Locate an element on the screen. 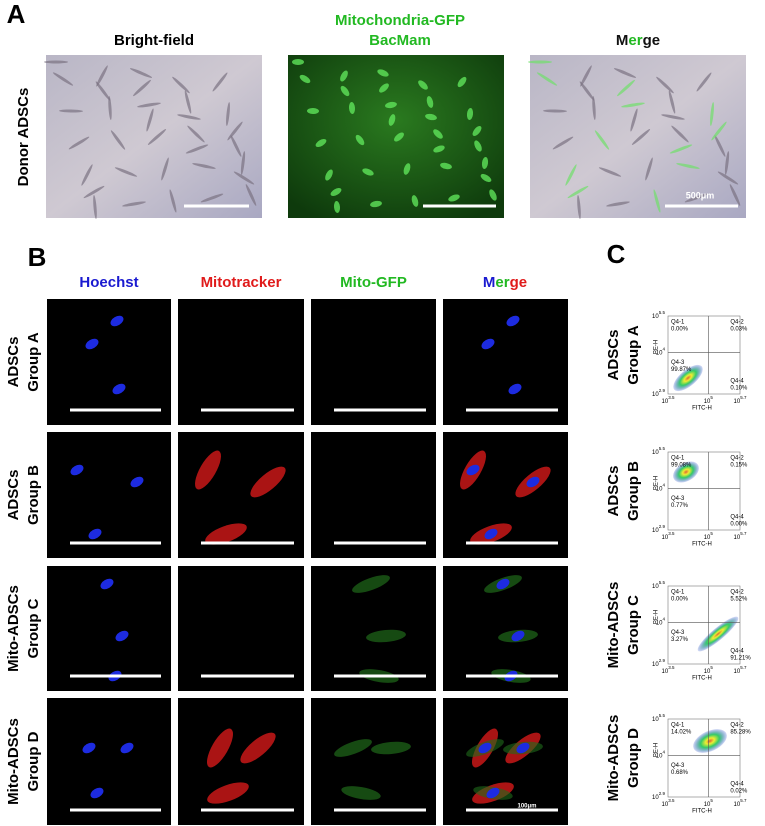 The height and width of the screenshot is (826, 765). column-title-part: er is located at coordinates (635, 40).